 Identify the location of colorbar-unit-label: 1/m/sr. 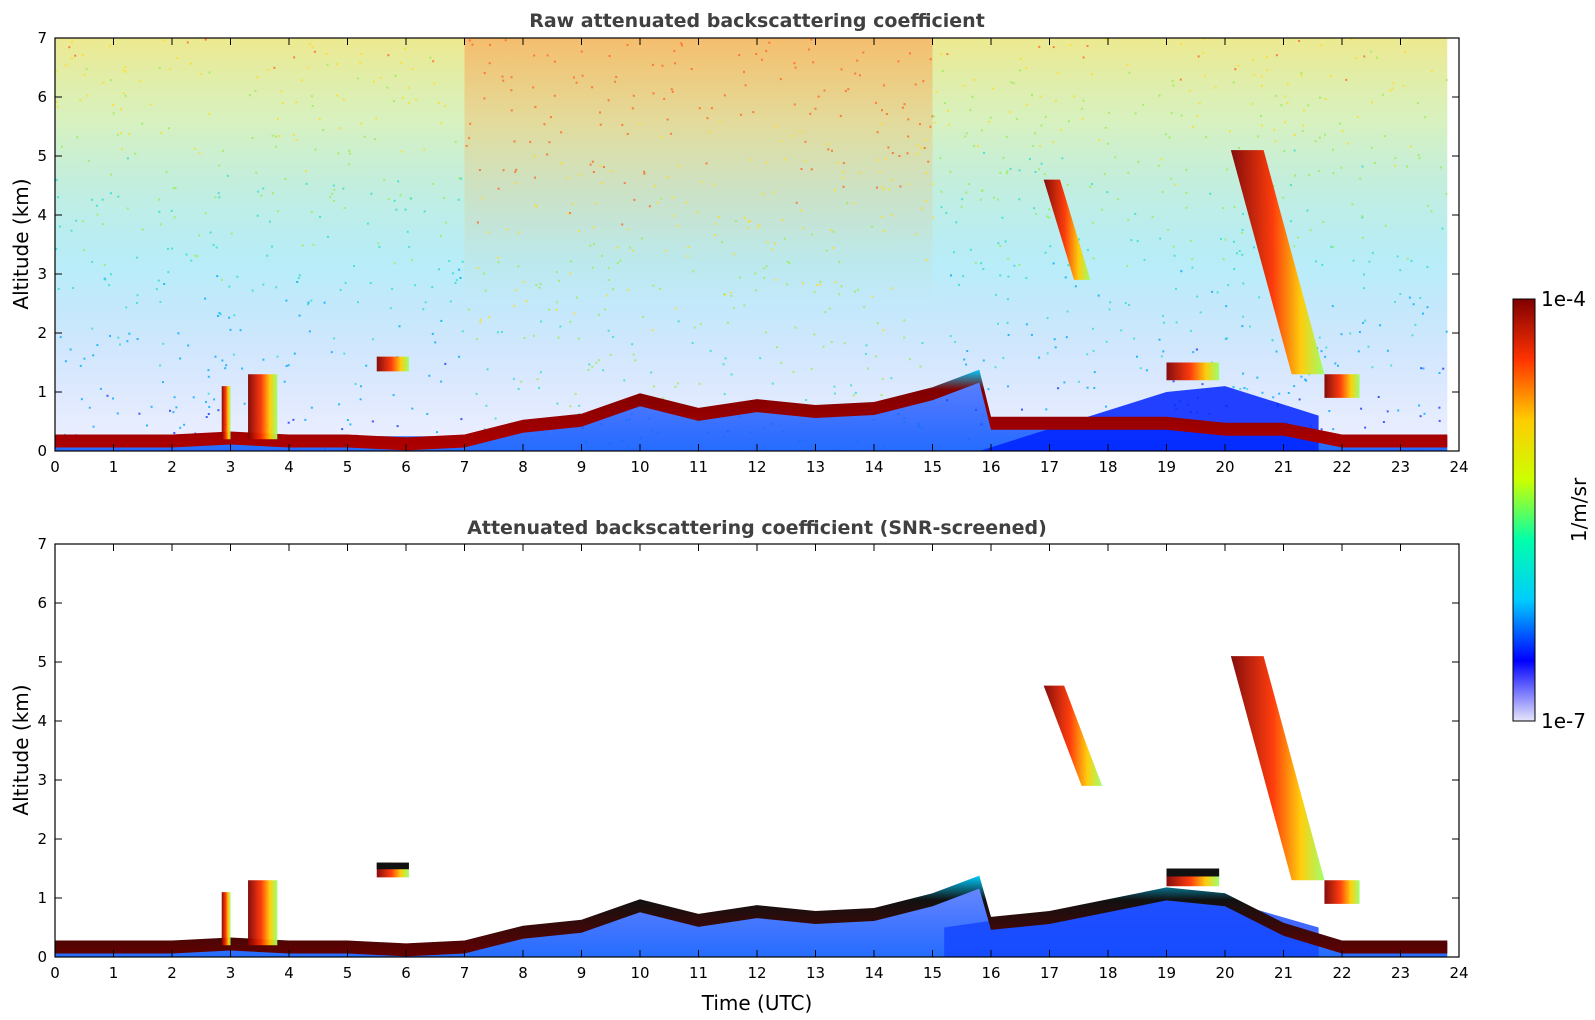
(1579, 509).